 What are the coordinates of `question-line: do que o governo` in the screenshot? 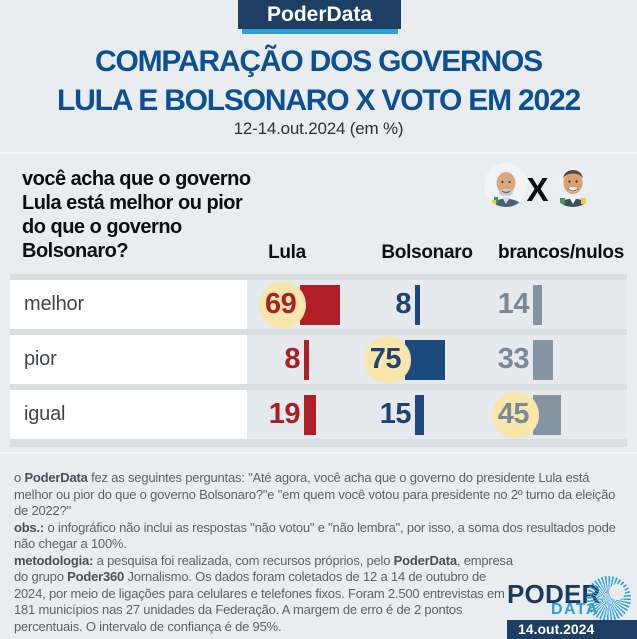 It's located at (102, 227).